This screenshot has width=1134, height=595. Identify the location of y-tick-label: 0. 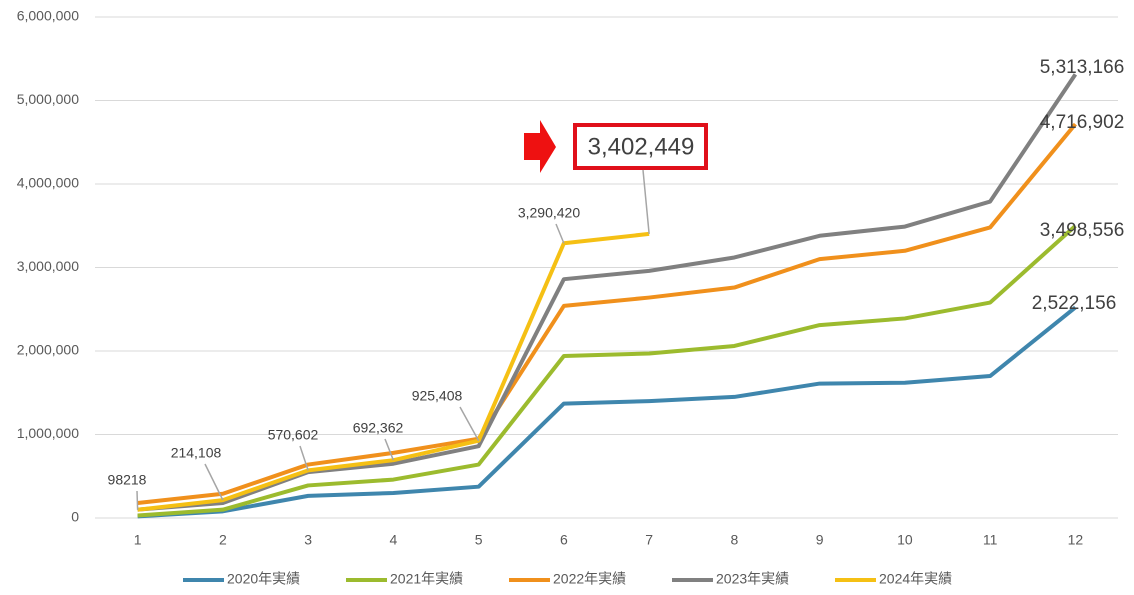
(75, 517).